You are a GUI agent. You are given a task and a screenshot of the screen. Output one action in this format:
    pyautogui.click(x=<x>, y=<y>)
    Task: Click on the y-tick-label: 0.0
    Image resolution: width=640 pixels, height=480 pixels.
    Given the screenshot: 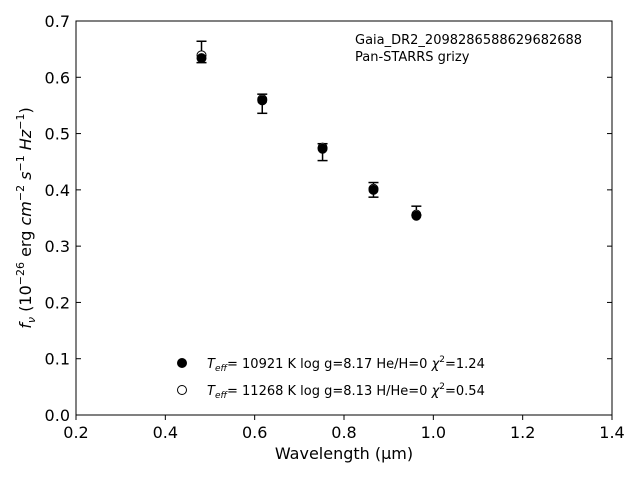 What is the action you would take?
    pyautogui.click(x=57, y=415)
    